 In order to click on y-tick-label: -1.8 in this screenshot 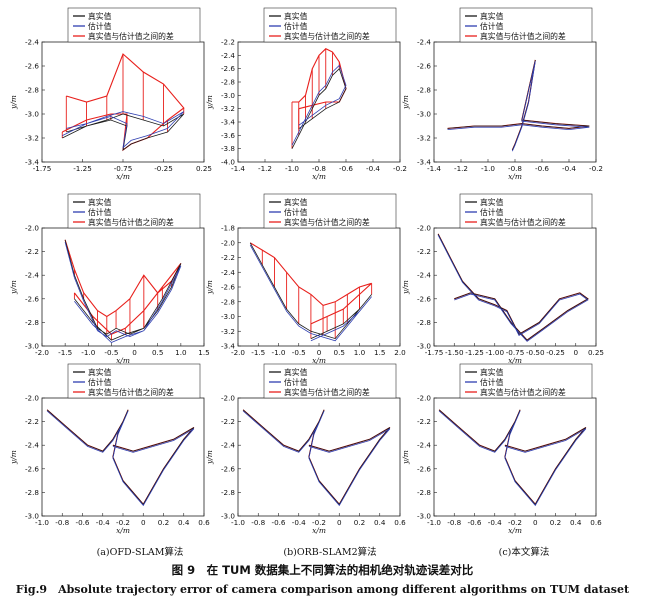, I will do `click(228, 228)`.